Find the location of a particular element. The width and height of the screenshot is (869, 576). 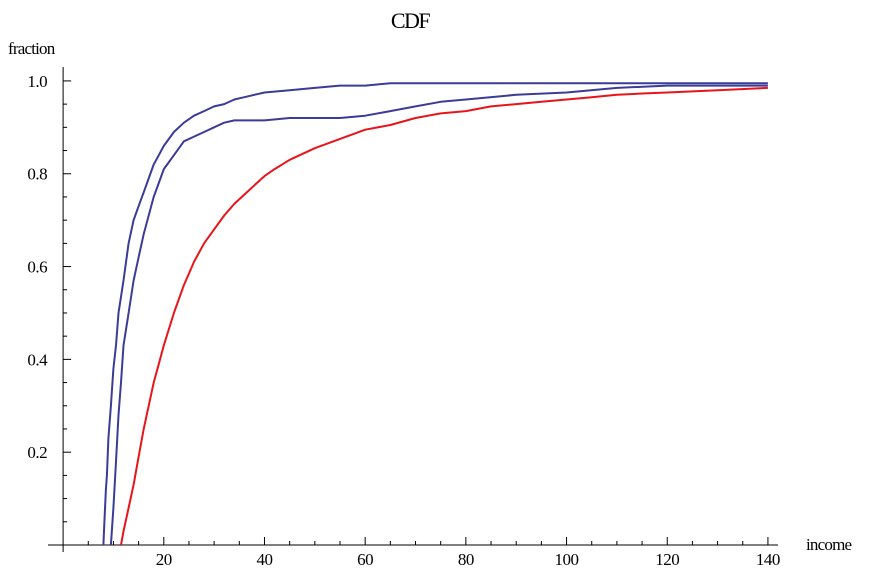

x-tick-label: 20 is located at coordinates (164, 559).